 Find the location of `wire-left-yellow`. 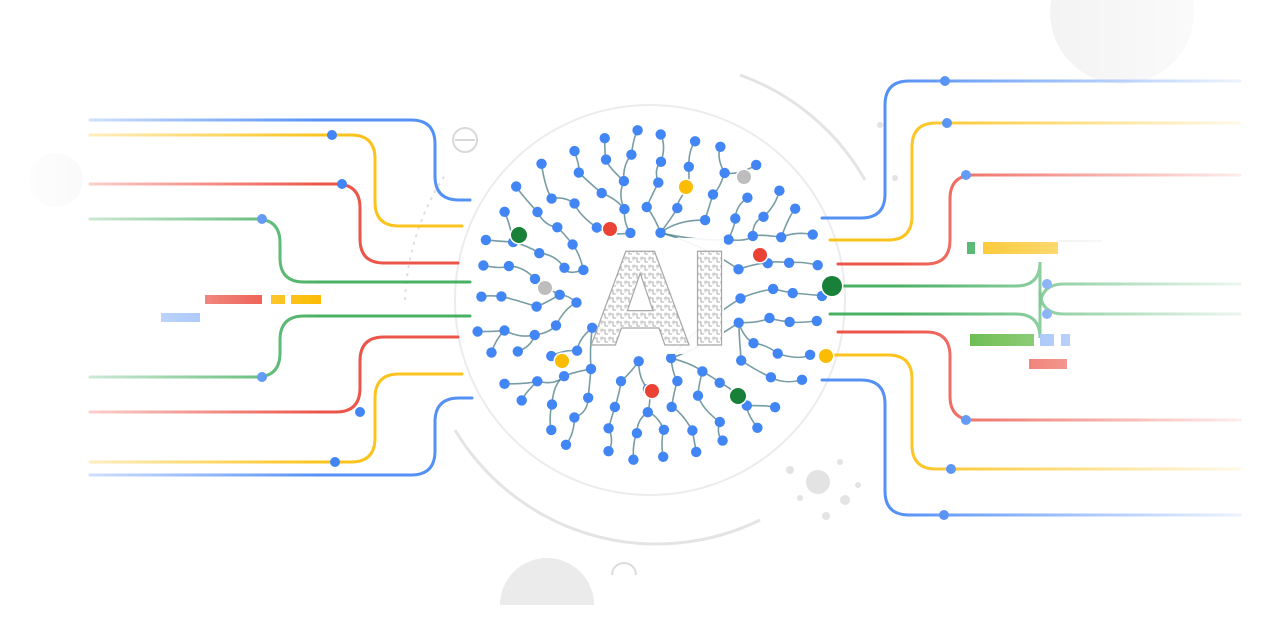

wire-left-yellow is located at coordinates (276, 180).